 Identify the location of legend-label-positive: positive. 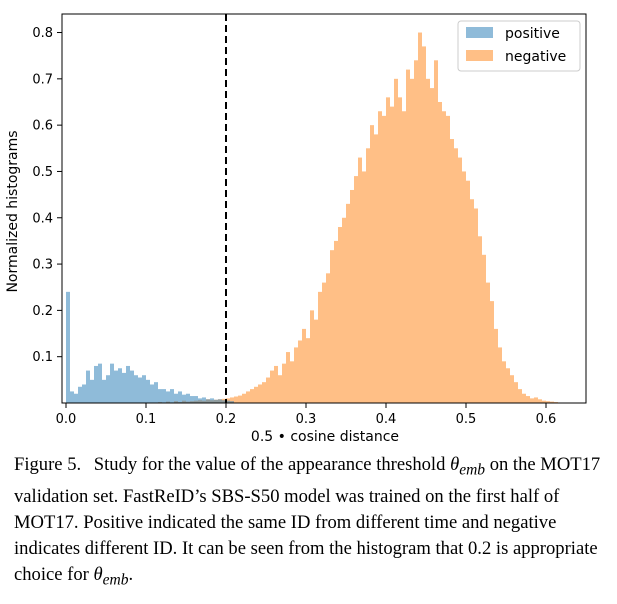
(532, 34).